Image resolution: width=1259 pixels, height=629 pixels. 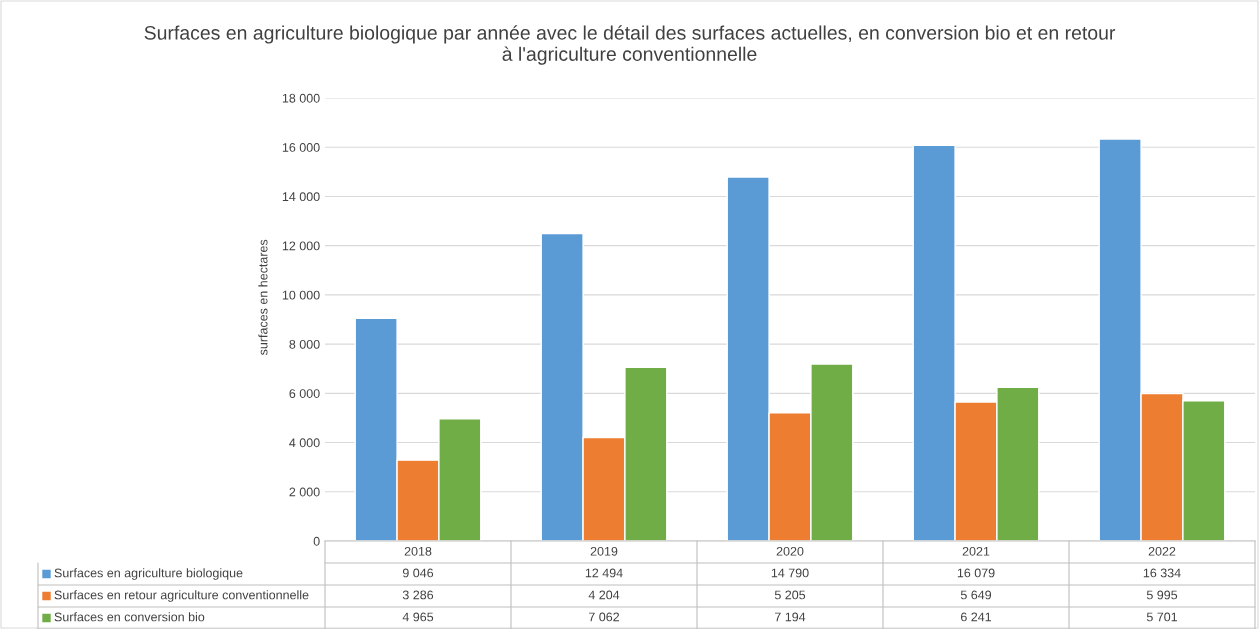 I want to click on data-label: 5 205, so click(x=790, y=595).